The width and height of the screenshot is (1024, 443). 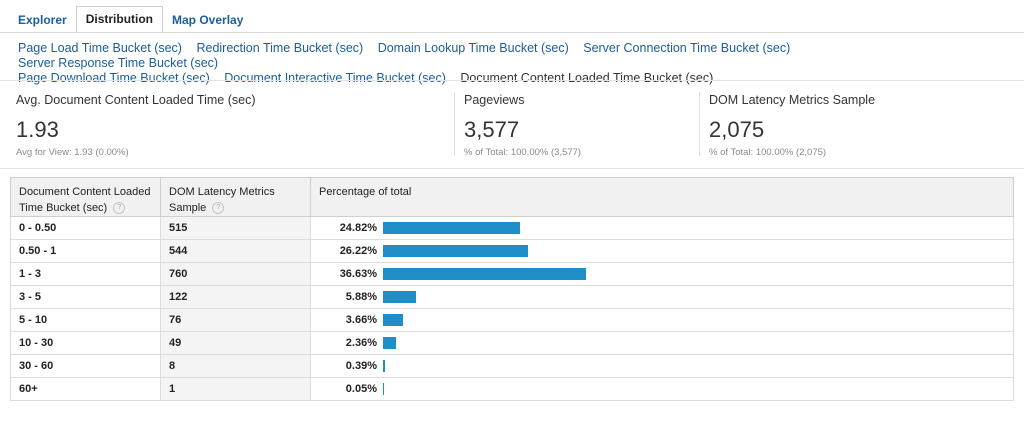 What do you see at coordinates (687, 48) in the screenshot?
I see `bucket-link-server-connection: Server Connection Time Bucket (sec)` at bounding box center [687, 48].